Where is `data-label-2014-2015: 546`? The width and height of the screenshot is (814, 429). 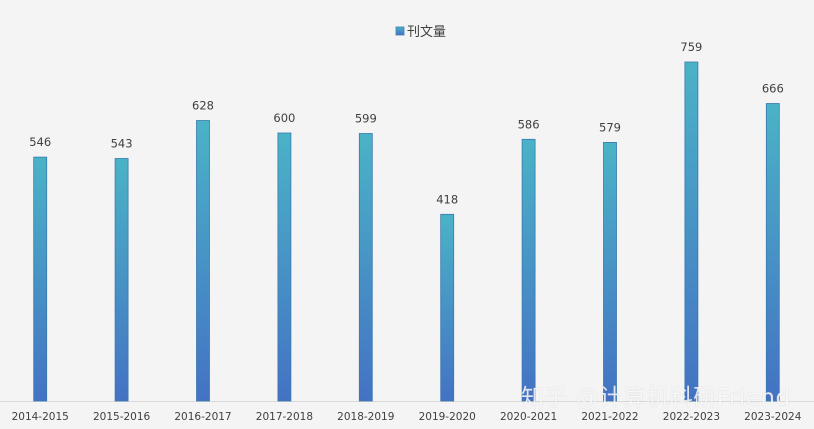
data-label-2014-2015: 546 is located at coordinates (40, 142).